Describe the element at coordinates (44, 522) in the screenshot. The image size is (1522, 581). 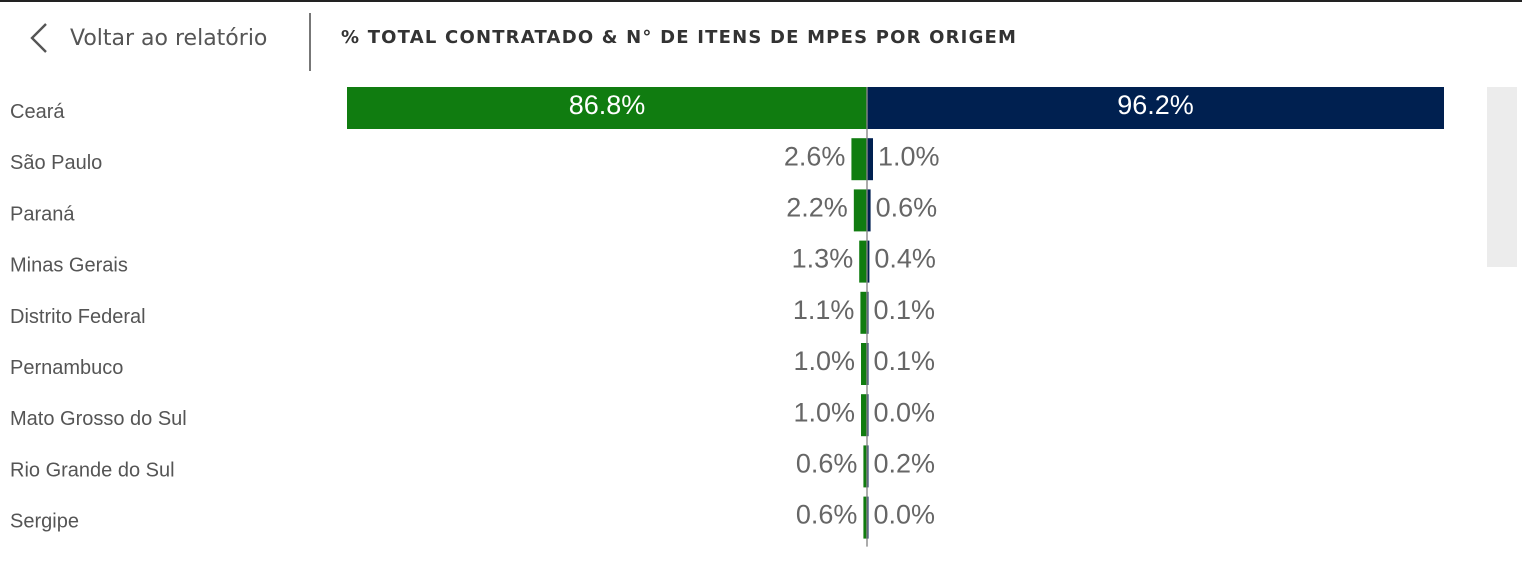
I see `category-label: Sergipe` at that location.